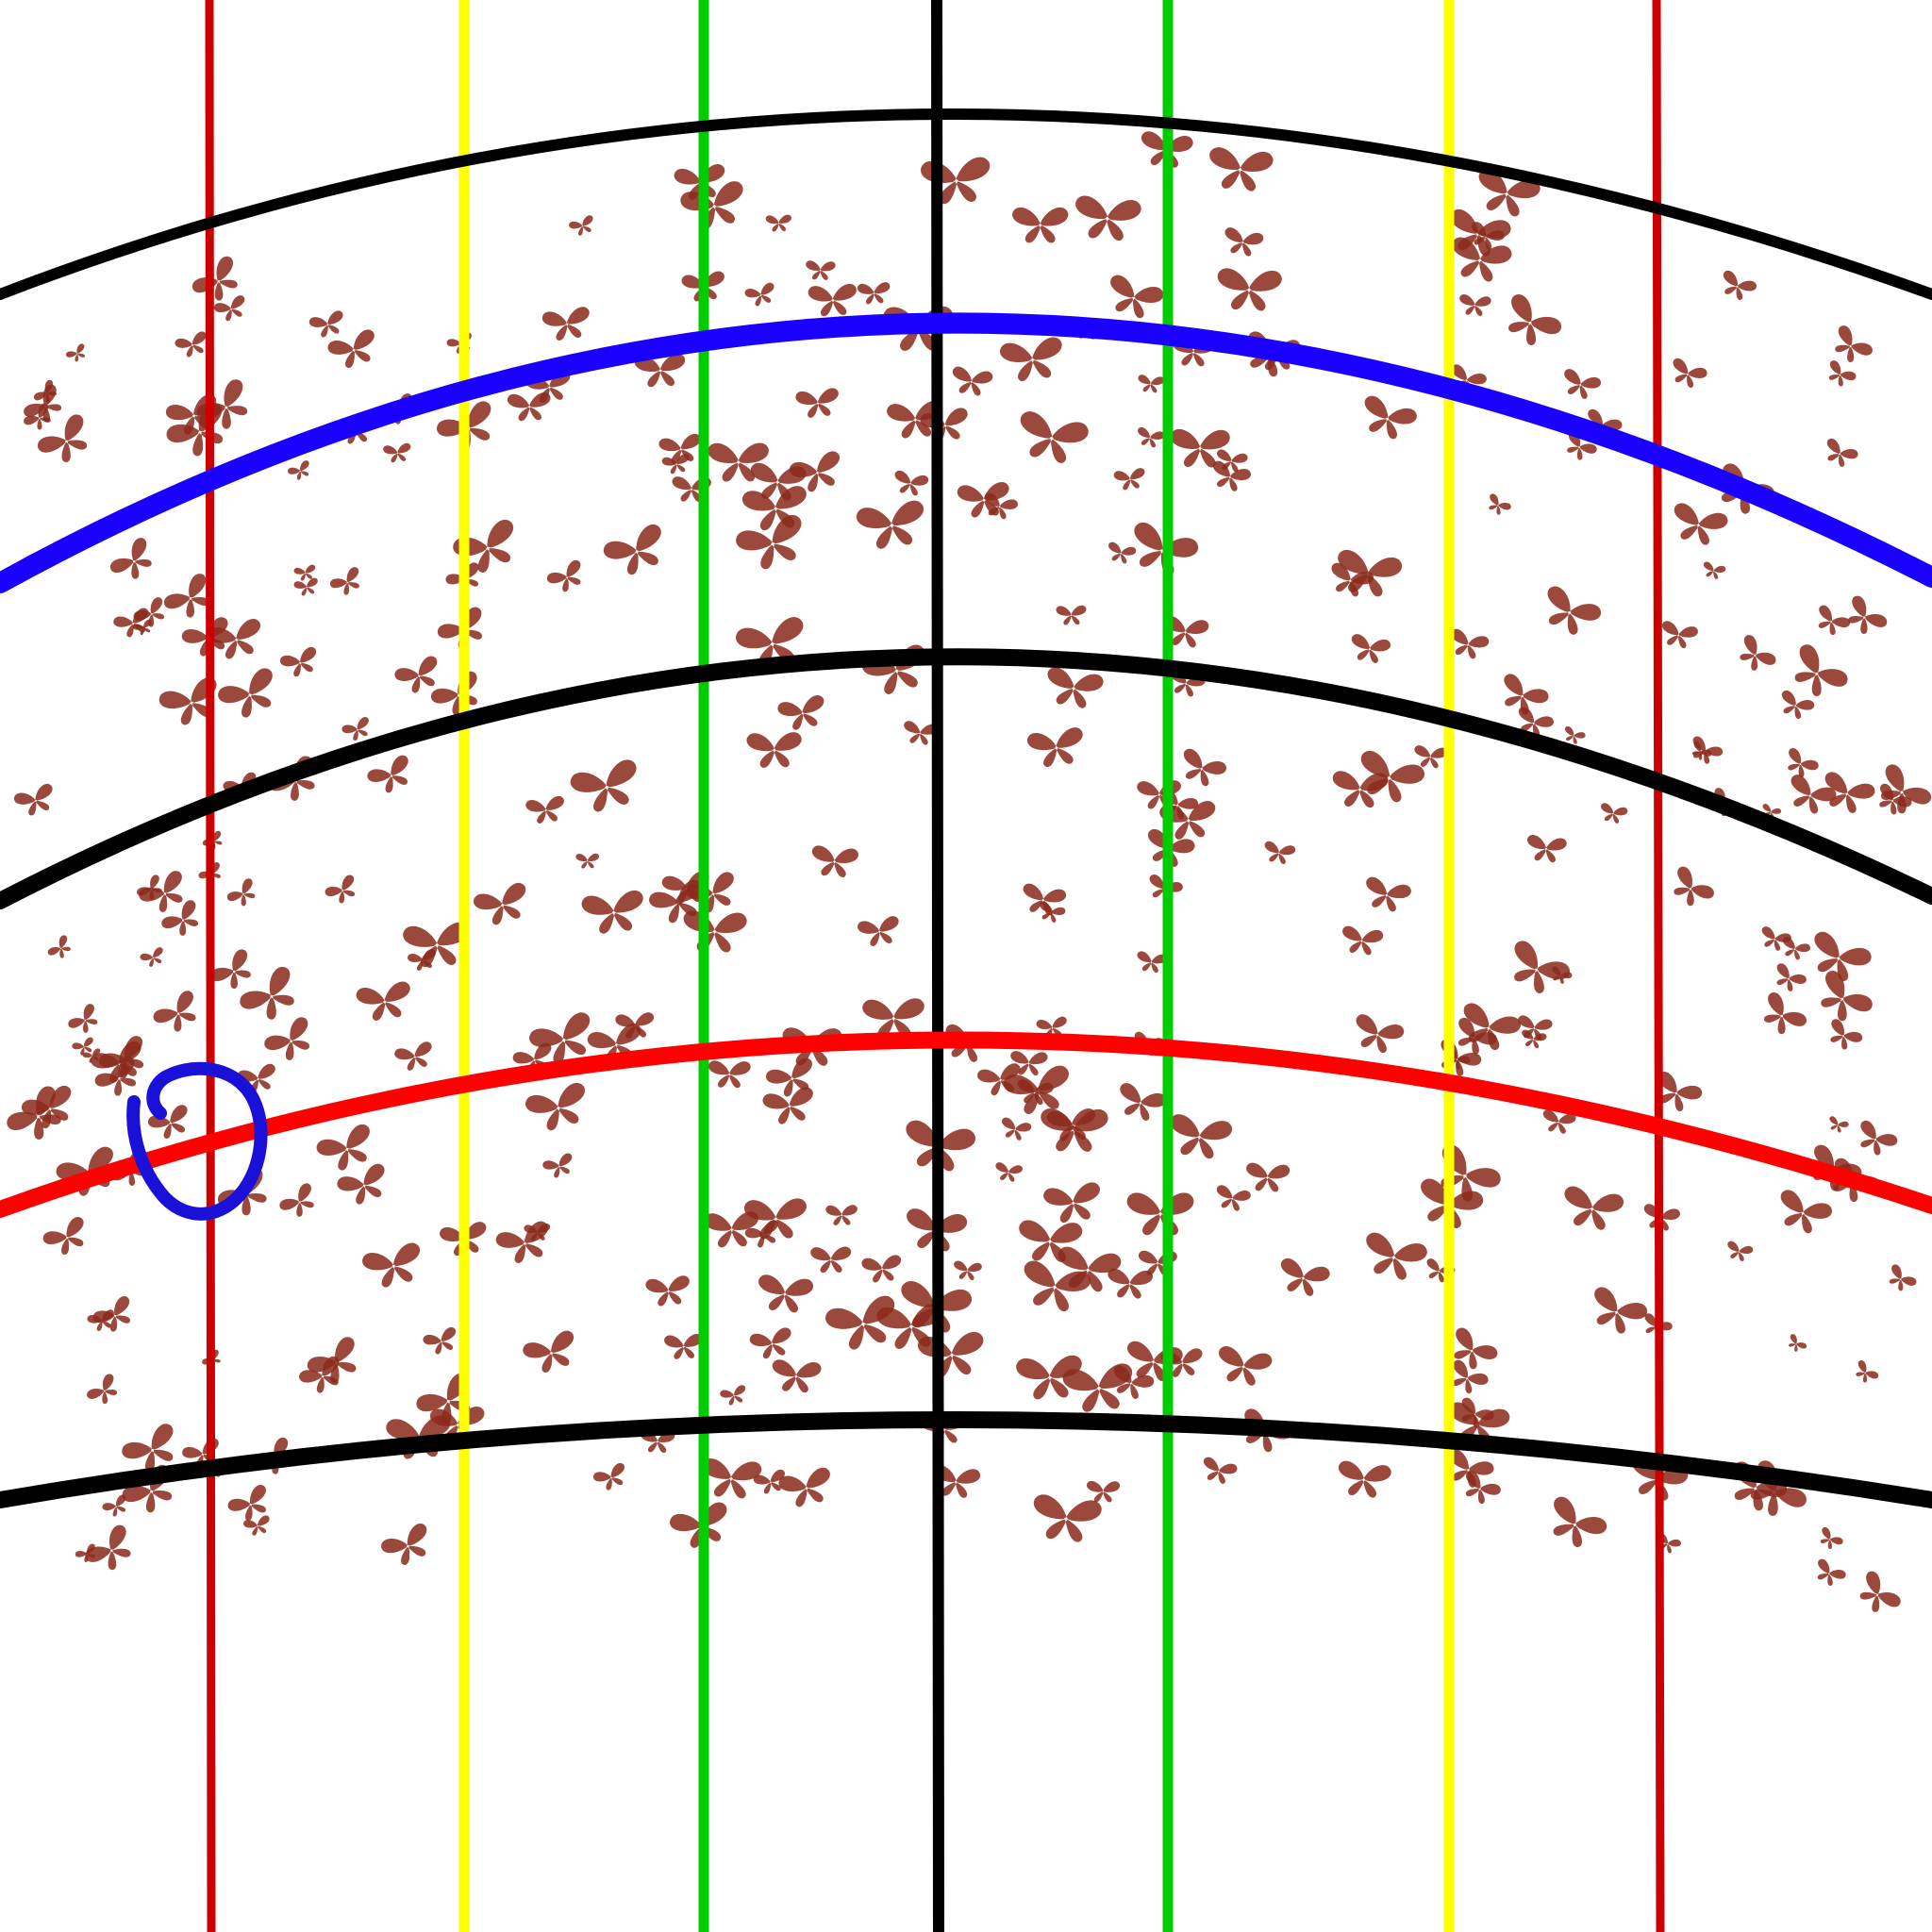  I want to click on middle-black-arc, so click(966, 779).